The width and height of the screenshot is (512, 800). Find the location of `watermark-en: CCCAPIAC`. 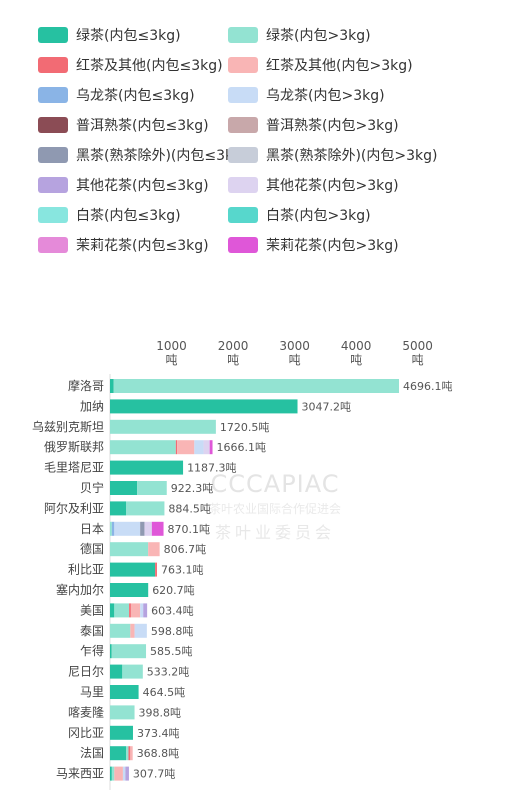

watermark-en: CCCAPIAC is located at coordinates (275, 484).